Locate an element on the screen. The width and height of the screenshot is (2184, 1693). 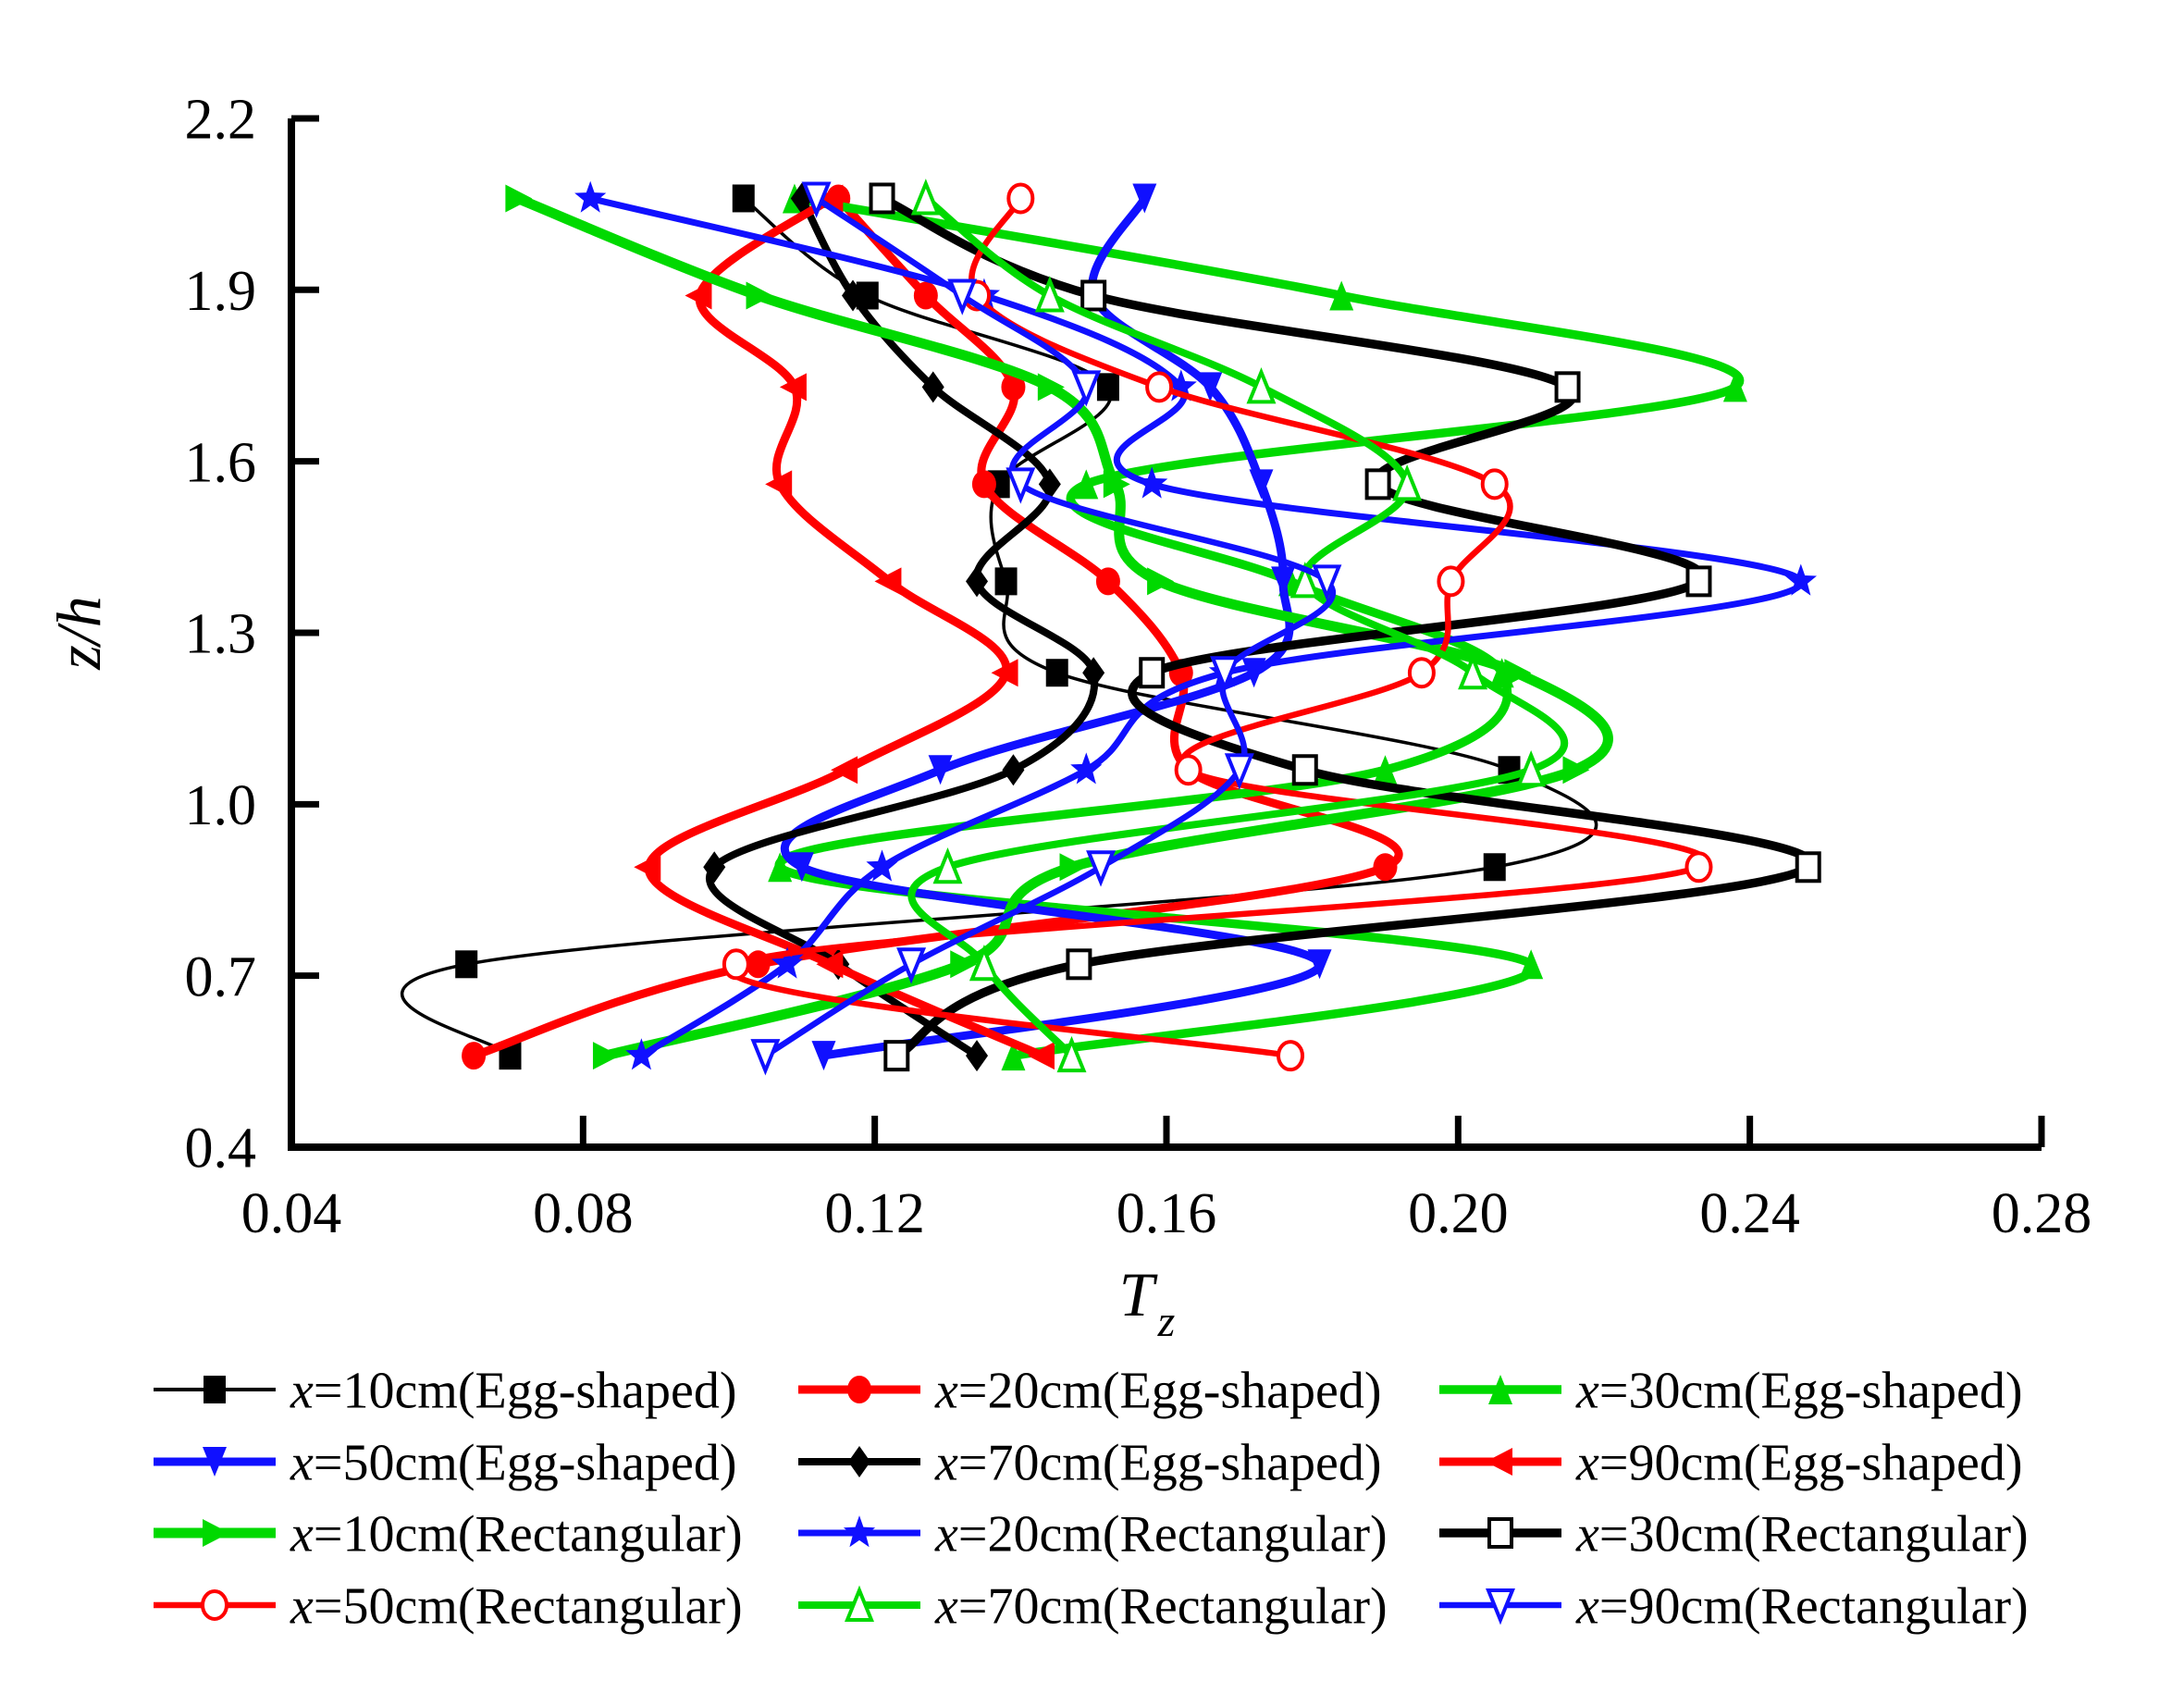
legend-label: x=50cm(Rectangular) is located at coordinates (516, 1607).